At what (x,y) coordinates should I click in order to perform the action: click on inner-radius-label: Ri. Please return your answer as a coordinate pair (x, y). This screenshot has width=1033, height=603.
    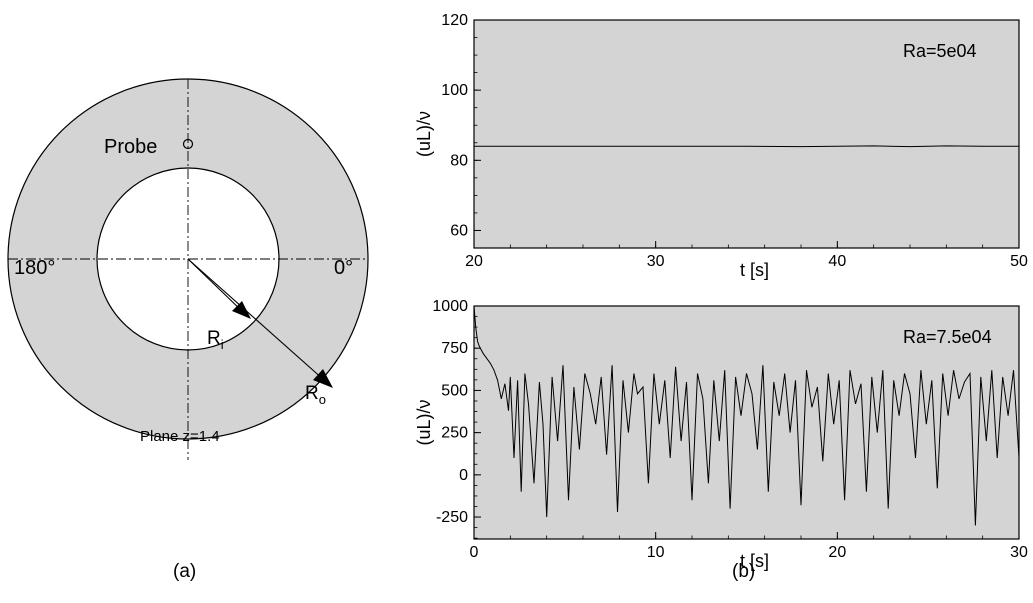
    Looking at the image, I should click on (215, 340).